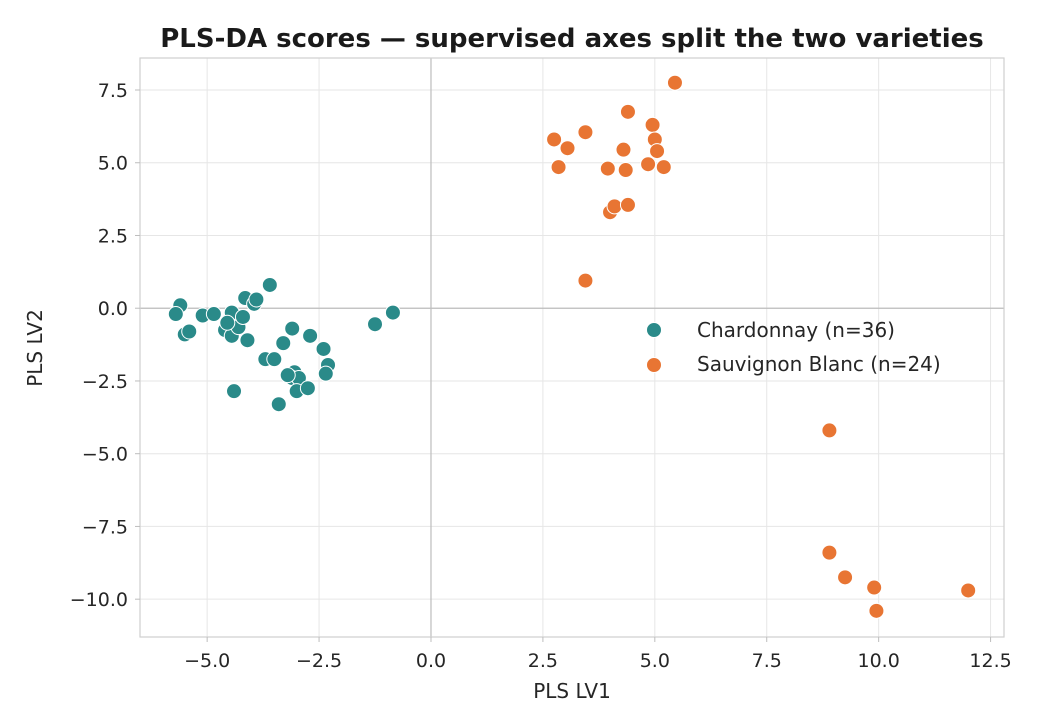 The height and width of the screenshot is (728, 1040). I want to click on y-tick-label: −2.5, so click(105, 382).